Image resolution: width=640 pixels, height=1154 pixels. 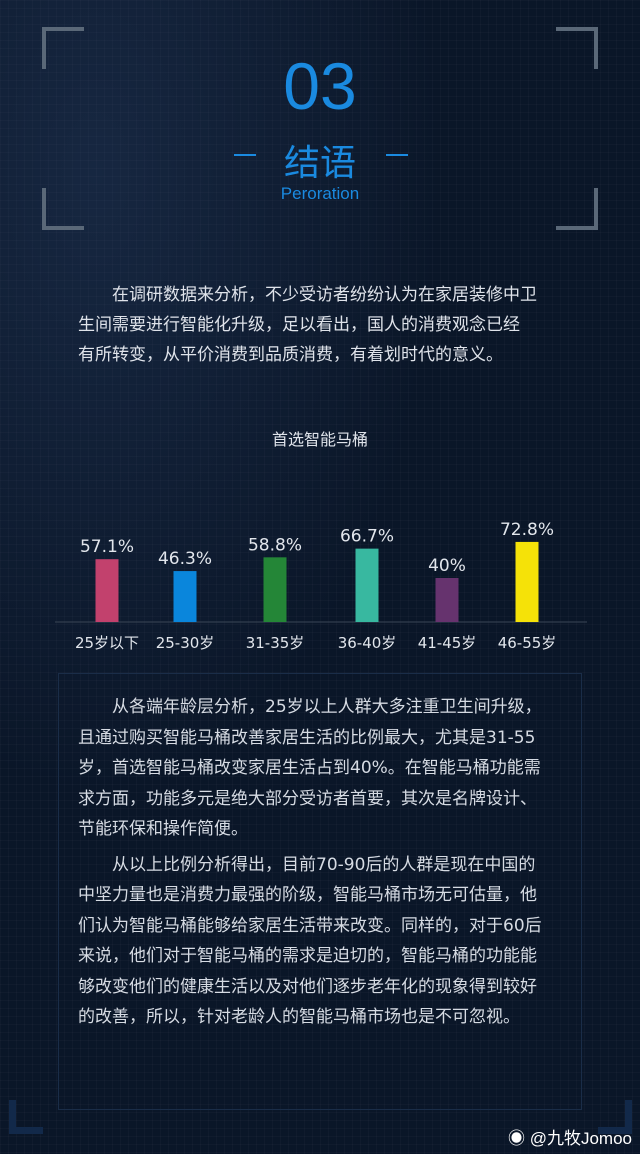 What do you see at coordinates (310, 925) in the screenshot?
I see `text-line: 们认为智能马桶能够给家居生活带来改变。同样的，对于60后` at bounding box center [310, 925].